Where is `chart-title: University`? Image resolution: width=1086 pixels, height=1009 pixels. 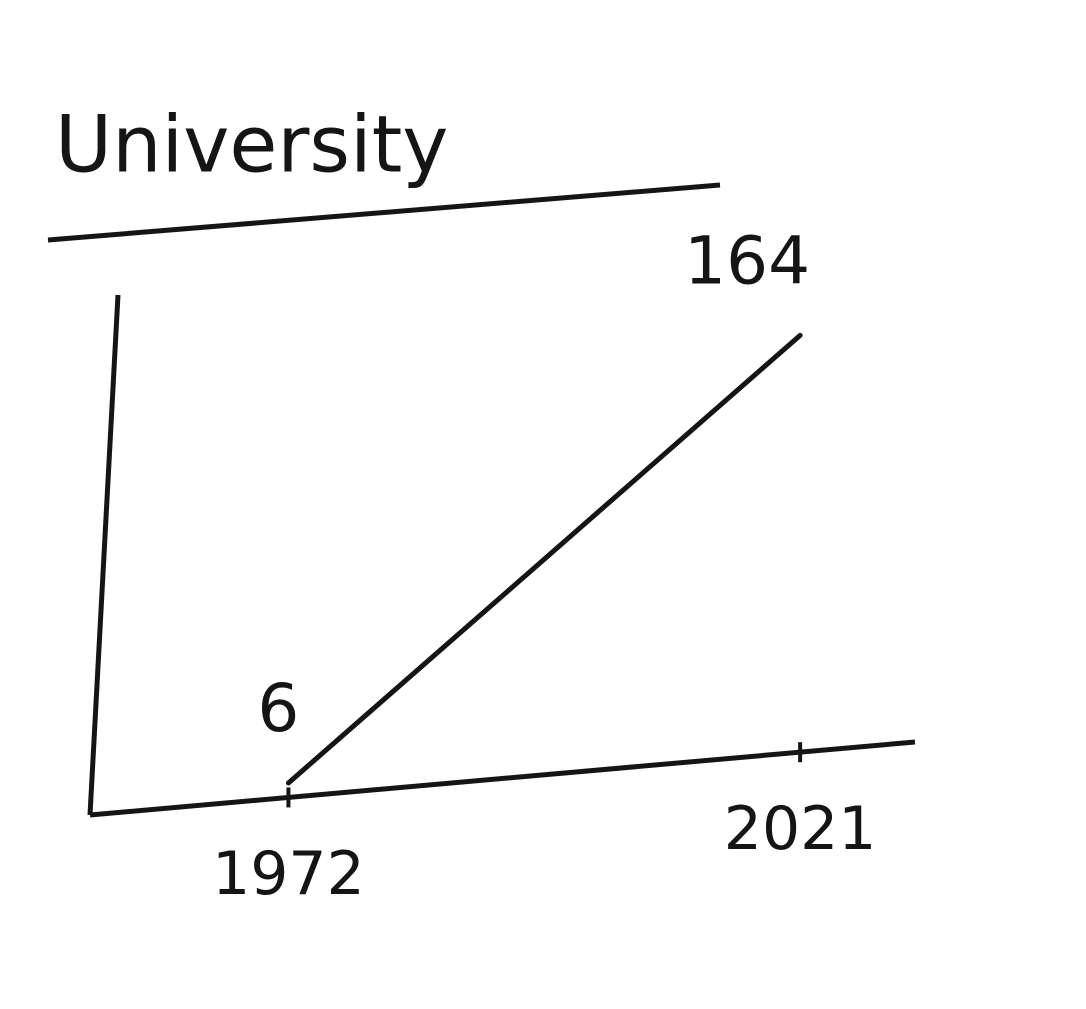
chart-title: University is located at coordinates (251, 145).